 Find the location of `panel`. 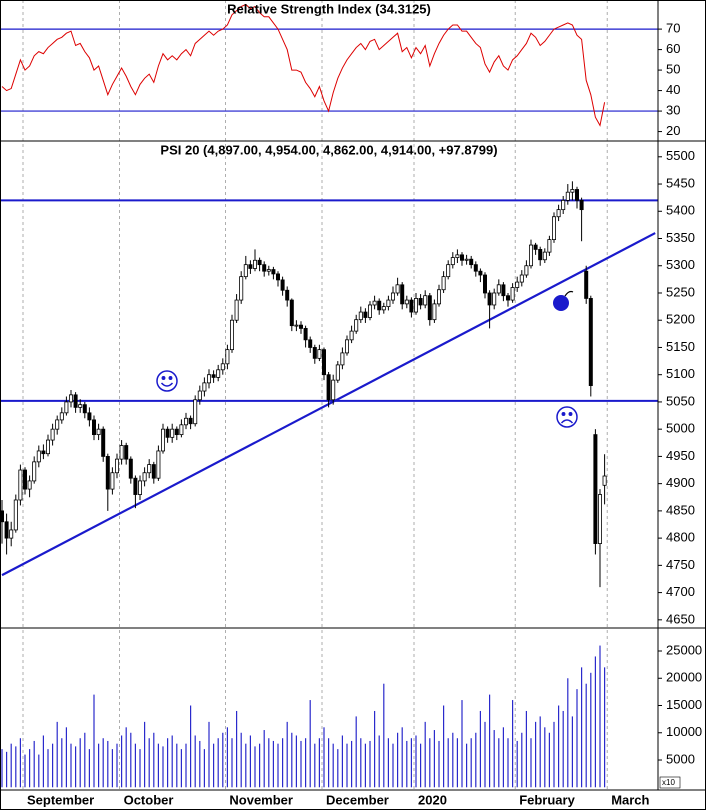

panel is located at coordinates (329, 65).